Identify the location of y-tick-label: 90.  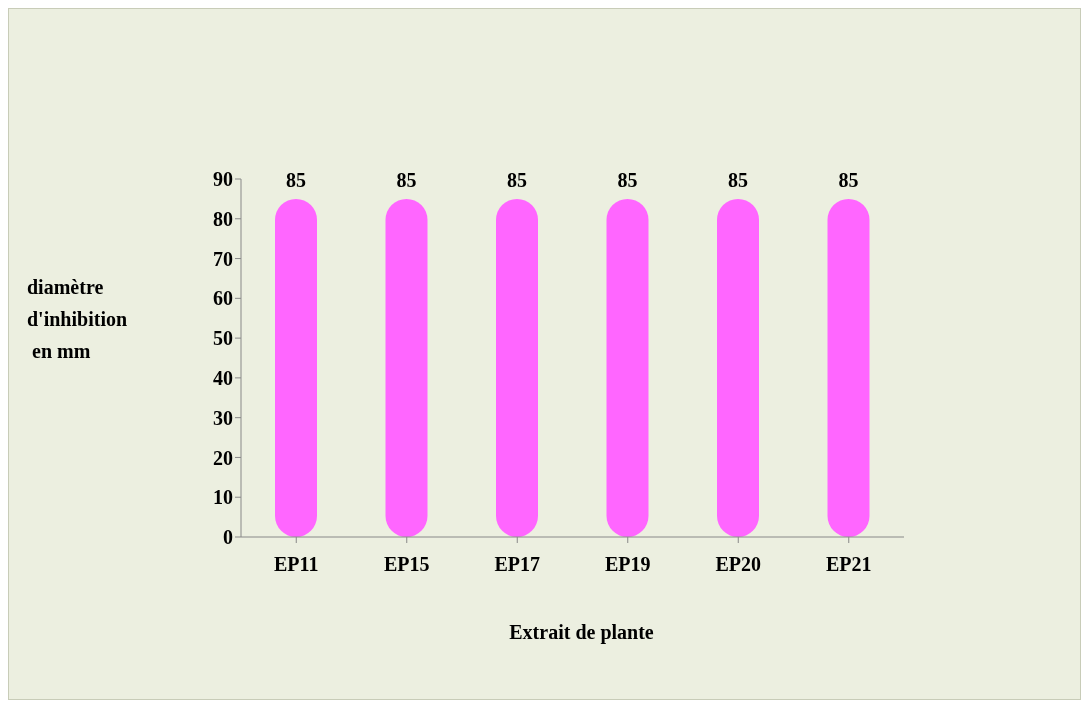
(223, 179).